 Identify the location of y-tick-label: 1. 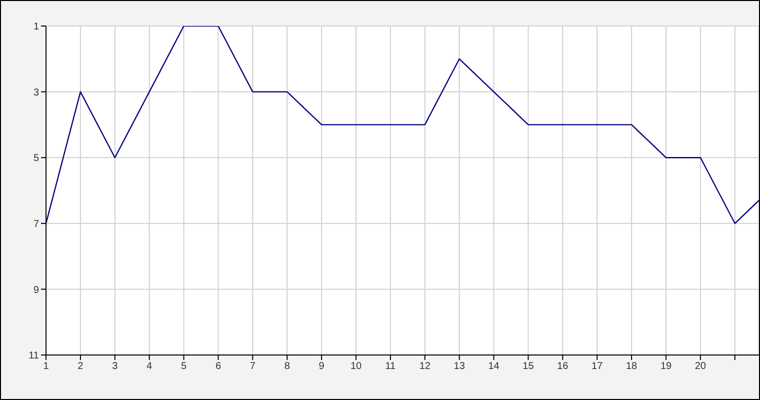
(36, 27).